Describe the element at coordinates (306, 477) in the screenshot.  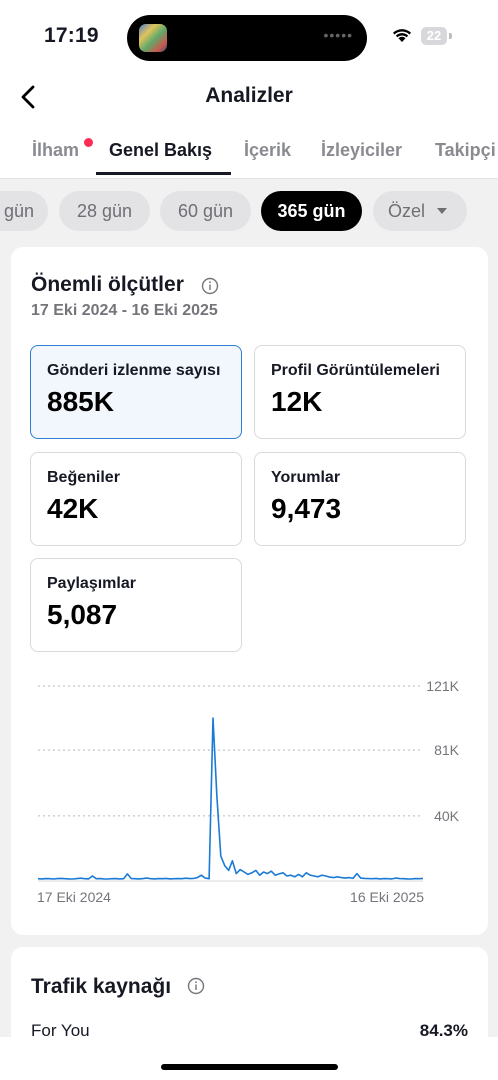
I see `metric-label: Yorumlar` at that location.